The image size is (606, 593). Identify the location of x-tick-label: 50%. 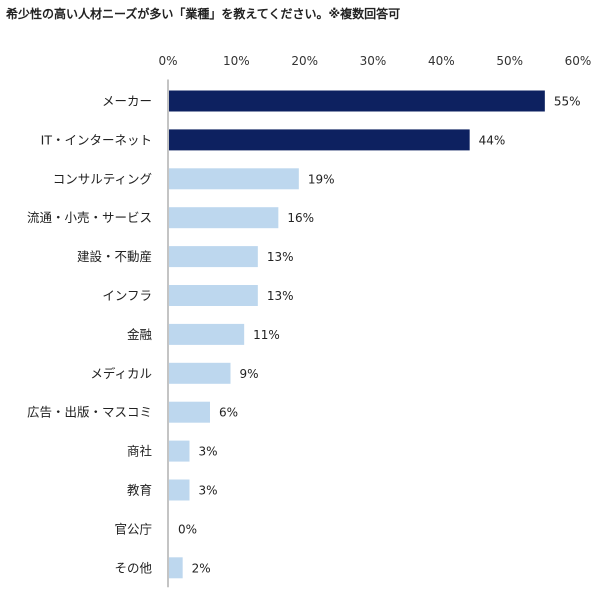
(509, 61).